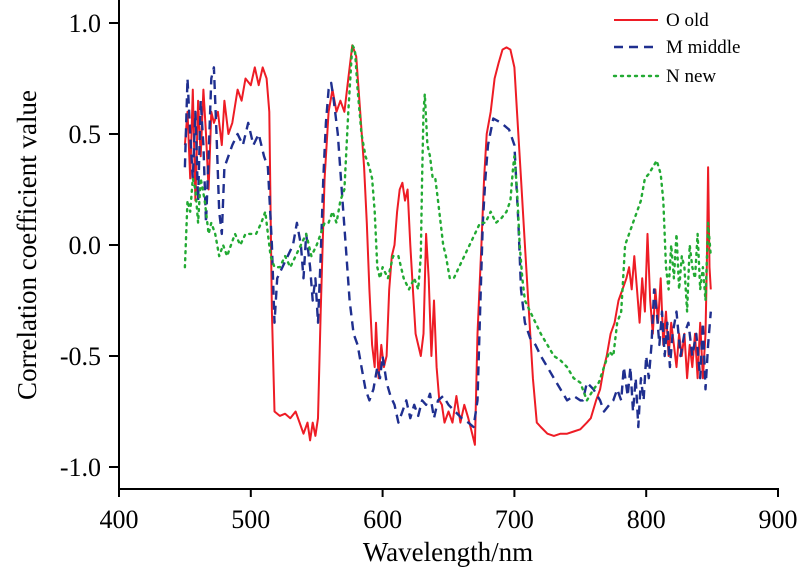 The width and height of the screenshot is (800, 573). Describe the element at coordinates (85, 134) in the screenshot. I see `y-tick-label: 0.5` at that location.